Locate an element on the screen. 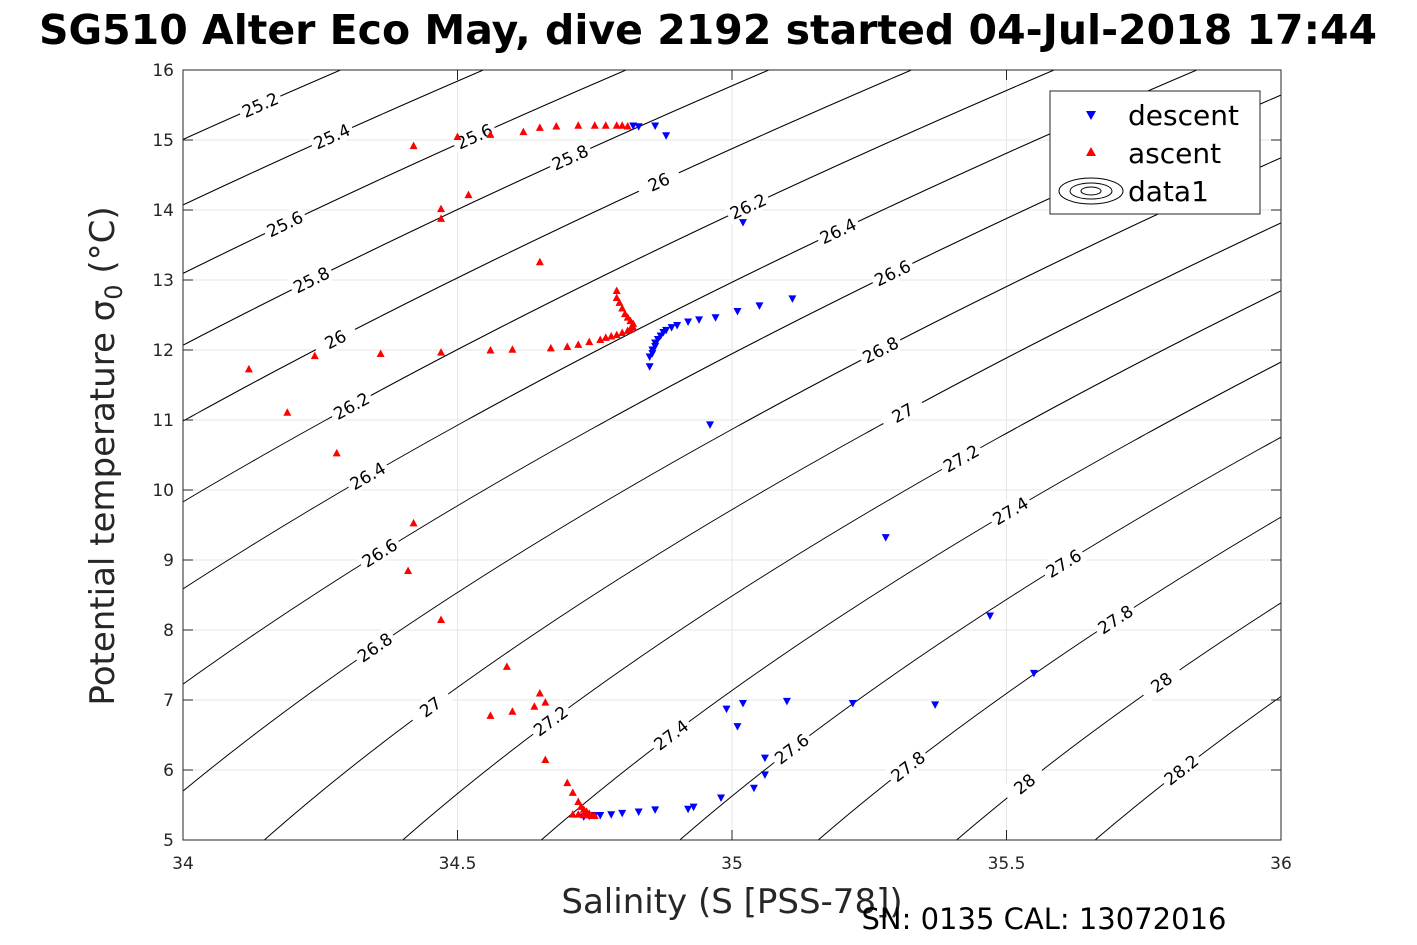 The width and height of the screenshot is (1417, 945). y-axis-label: Potential temperature σ0 (°C) is located at coordinates (105, 455).